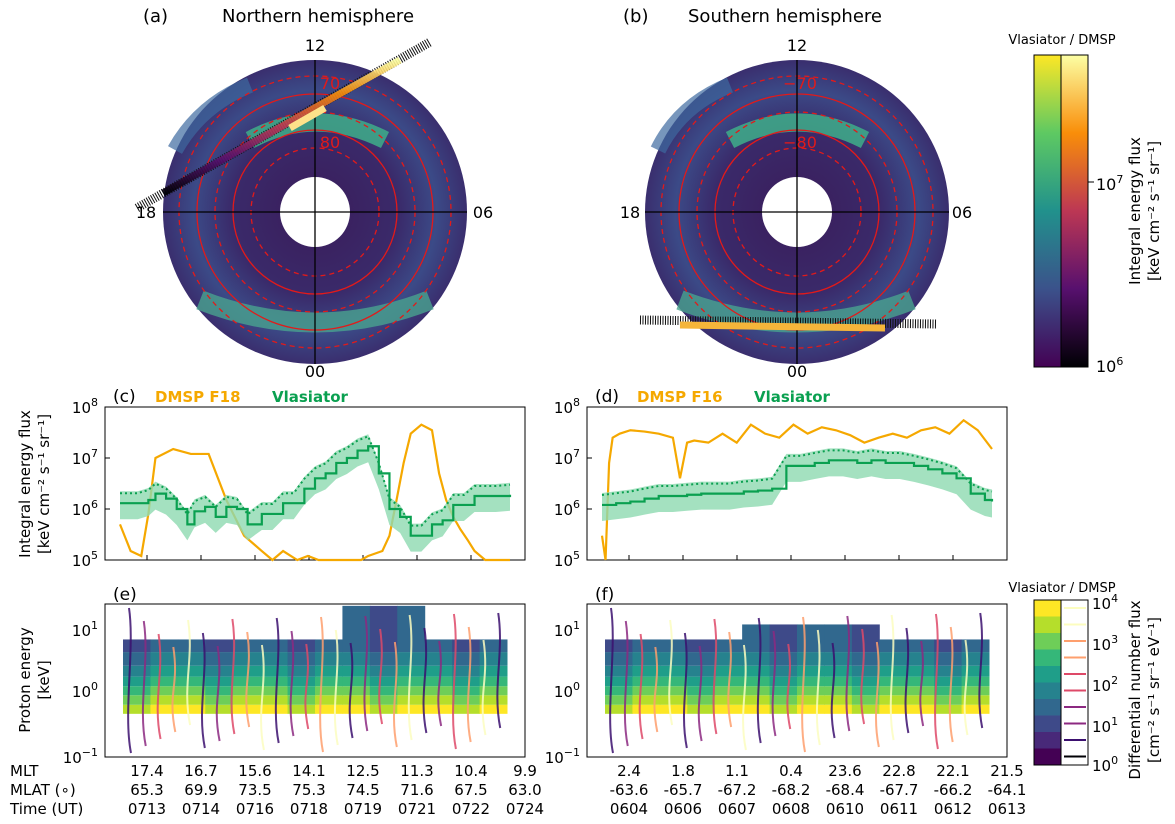 The width and height of the screenshot is (1175, 824). I want to click on xtick-label-mlt: 15.6, so click(254, 771).